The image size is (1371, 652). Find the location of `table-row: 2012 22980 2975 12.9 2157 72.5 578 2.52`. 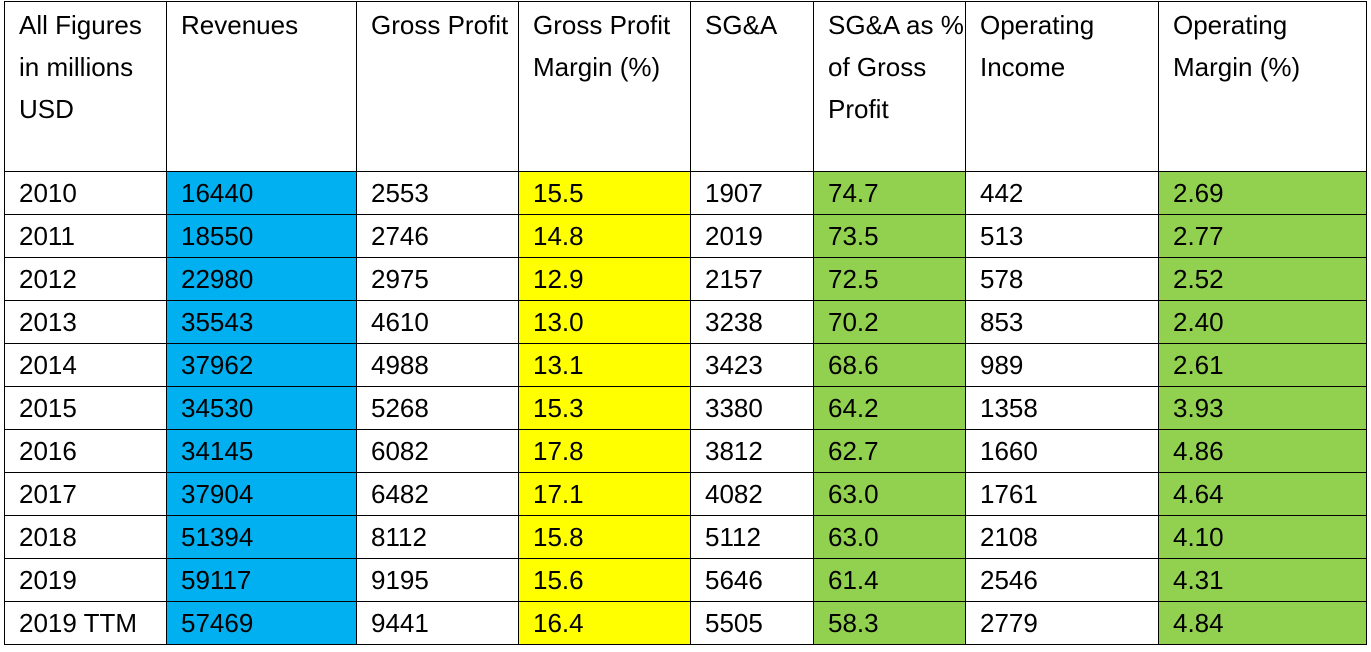

table-row: 2012 22980 2975 12.9 2157 72.5 578 2.52 is located at coordinates (685, 279).